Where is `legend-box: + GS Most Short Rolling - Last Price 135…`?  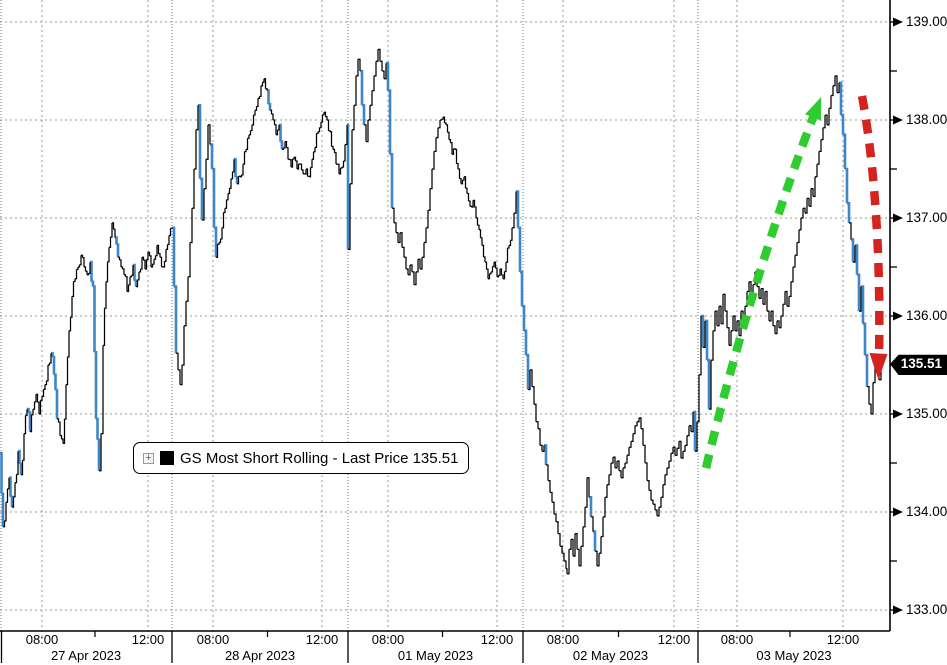 legend-box: + GS Most Short Rolling - Last Price 135… is located at coordinates (301, 458).